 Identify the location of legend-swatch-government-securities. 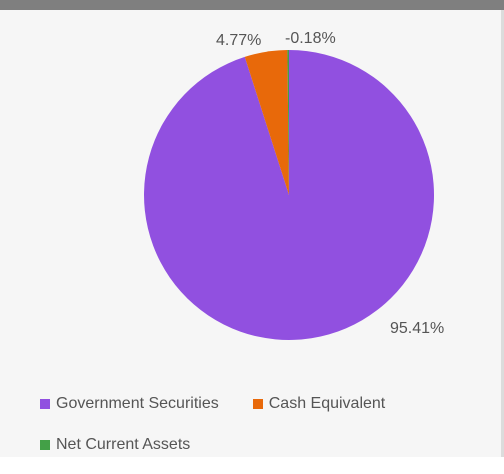
(45, 404).